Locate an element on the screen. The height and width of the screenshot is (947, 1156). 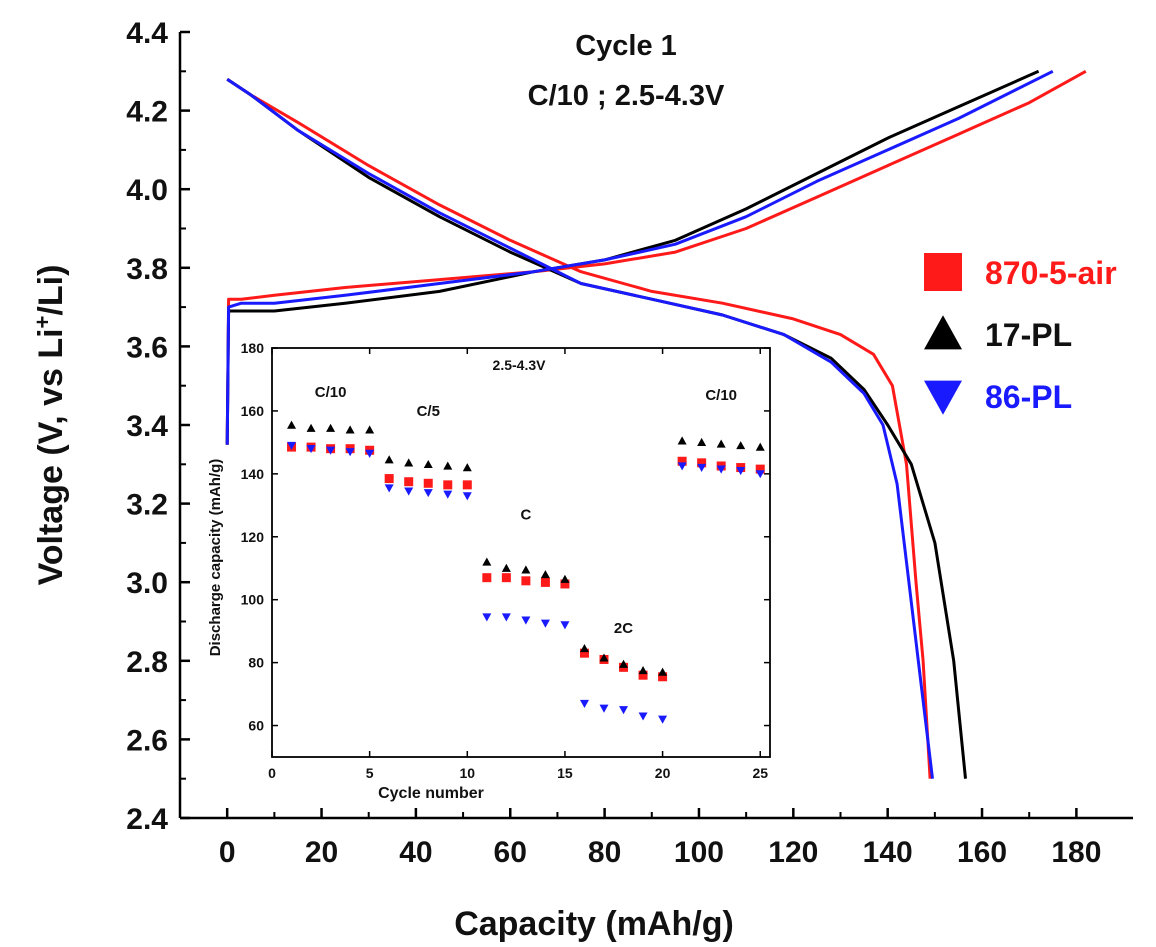
y-axis-label-superscript: + is located at coordinates (42, 322).